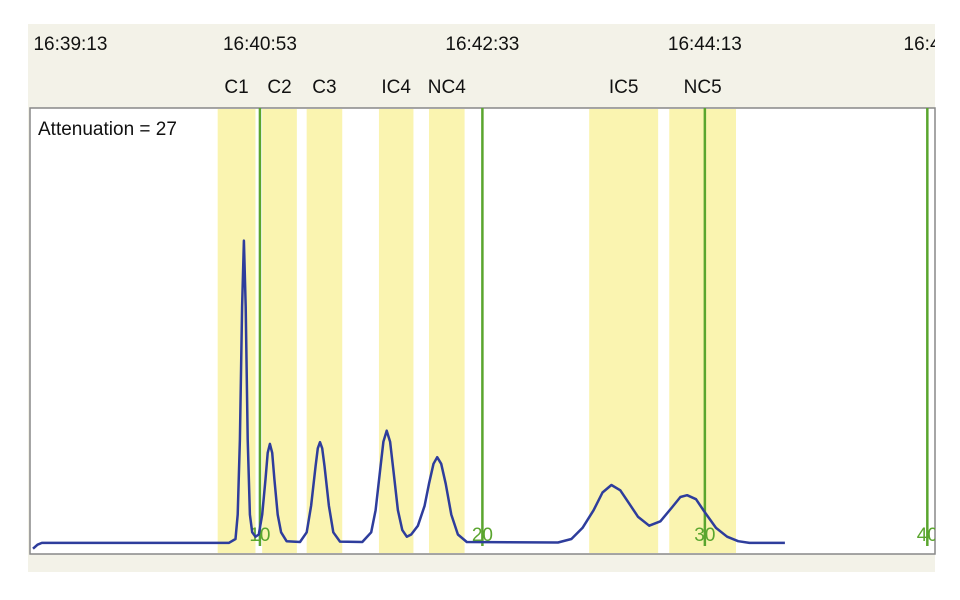 Image resolution: width=960 pixels, height=600 pixels. What do you see at coordinates (482, 44) in the screenshot?
I see `time-label: 16:42:33` at bounding box center [482, 44].